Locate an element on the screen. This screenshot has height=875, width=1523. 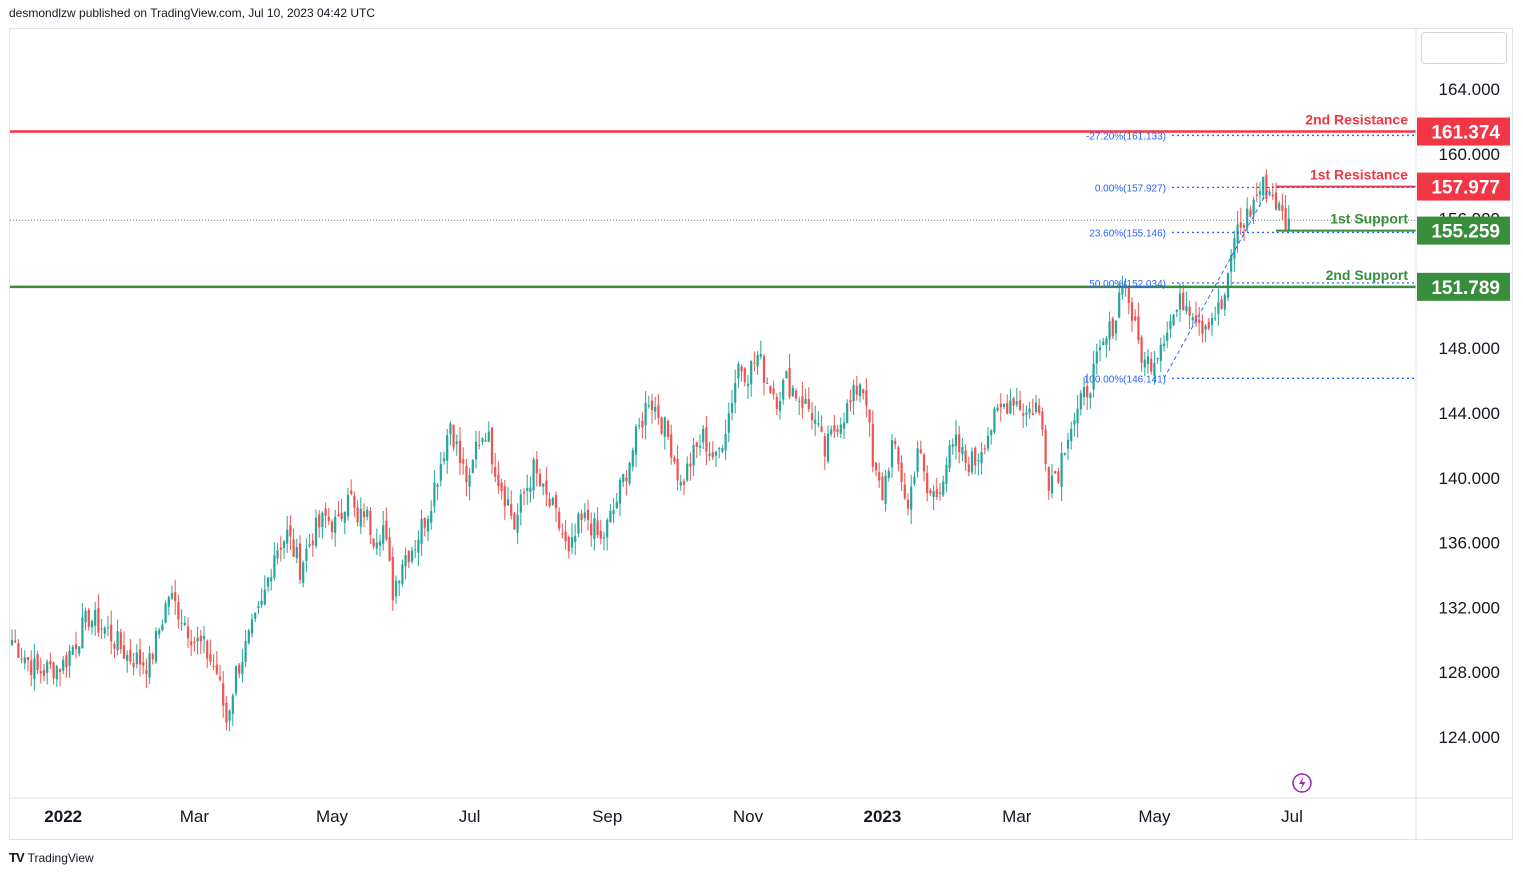
price-tick-label: 140.000 is located at coordinates (1469, 478).